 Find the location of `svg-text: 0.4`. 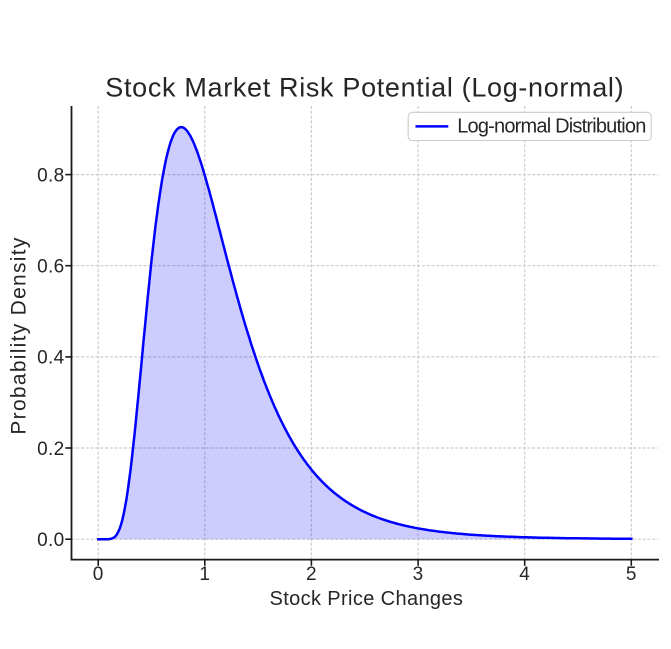

svg-text: 0.4 is located at coordinates (50, 358).